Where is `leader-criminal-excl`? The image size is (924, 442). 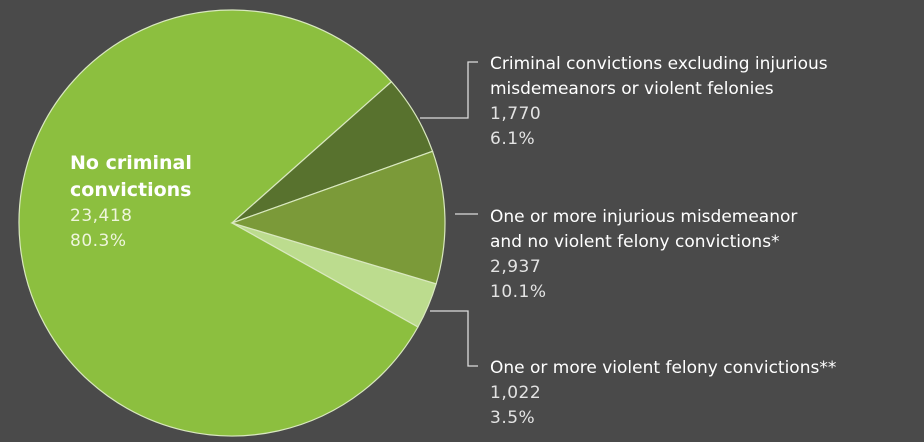 leader-criminal-excl is located at coordinates (449, 90).